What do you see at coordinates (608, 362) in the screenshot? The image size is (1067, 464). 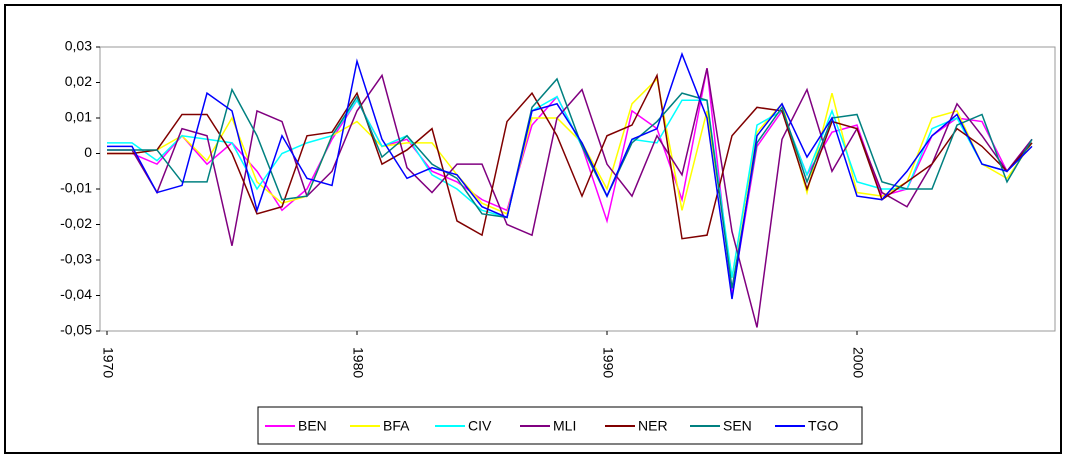 I see `x-tick-label: 1990` at bounding box center [608, 362].